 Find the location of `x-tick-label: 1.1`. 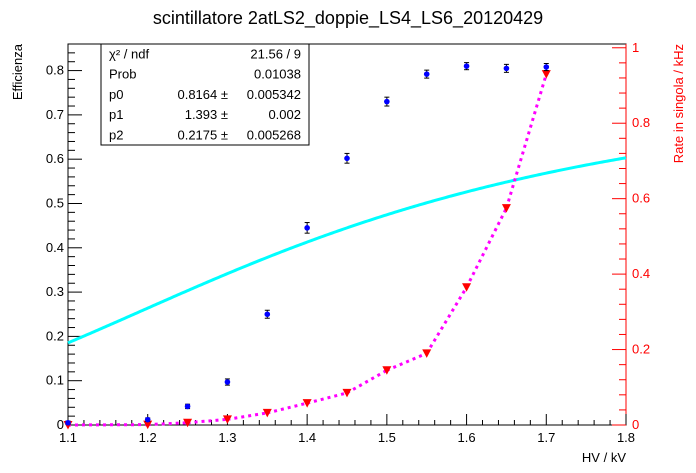

x-tick-label: 1.1 is located at coordinates (68, 437).